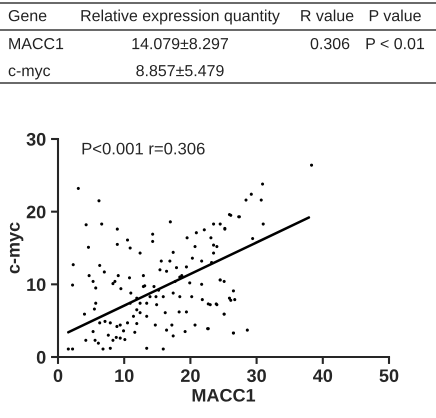  Describe the element at coordinates (36, 139) in the screenshot. I see `y-tick-label: 30` at that location.